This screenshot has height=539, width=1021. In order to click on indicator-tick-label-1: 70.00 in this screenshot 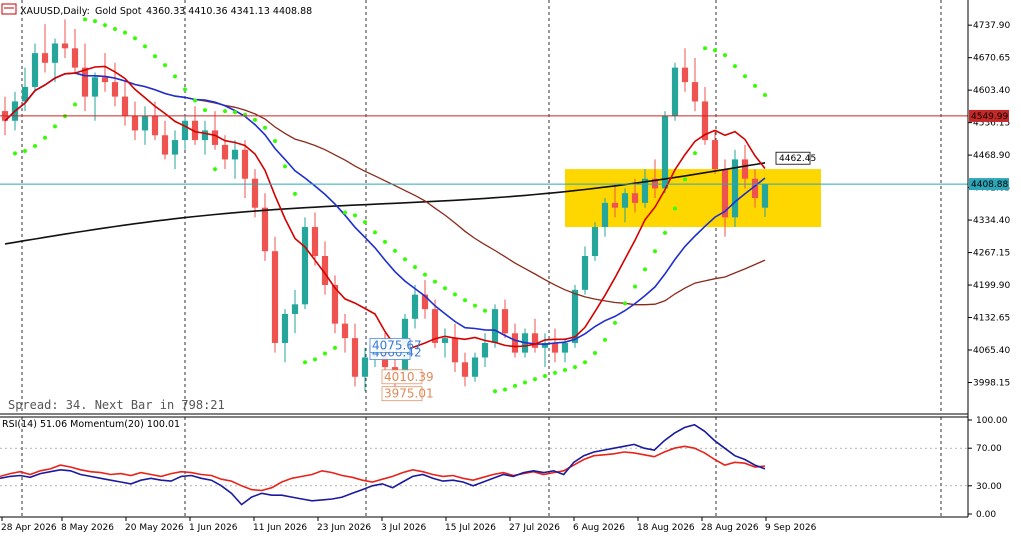, I will do `click(989, 449)`.